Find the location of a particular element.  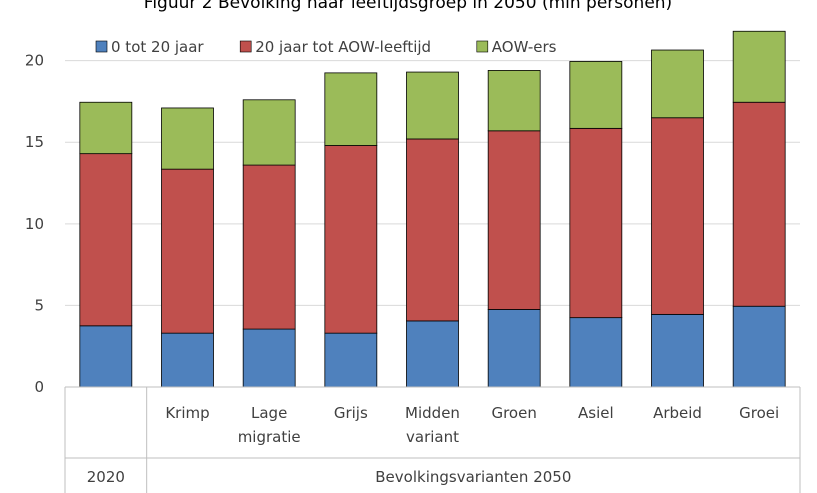

x-tick-label: migratie is located at coordinates (269, 437).